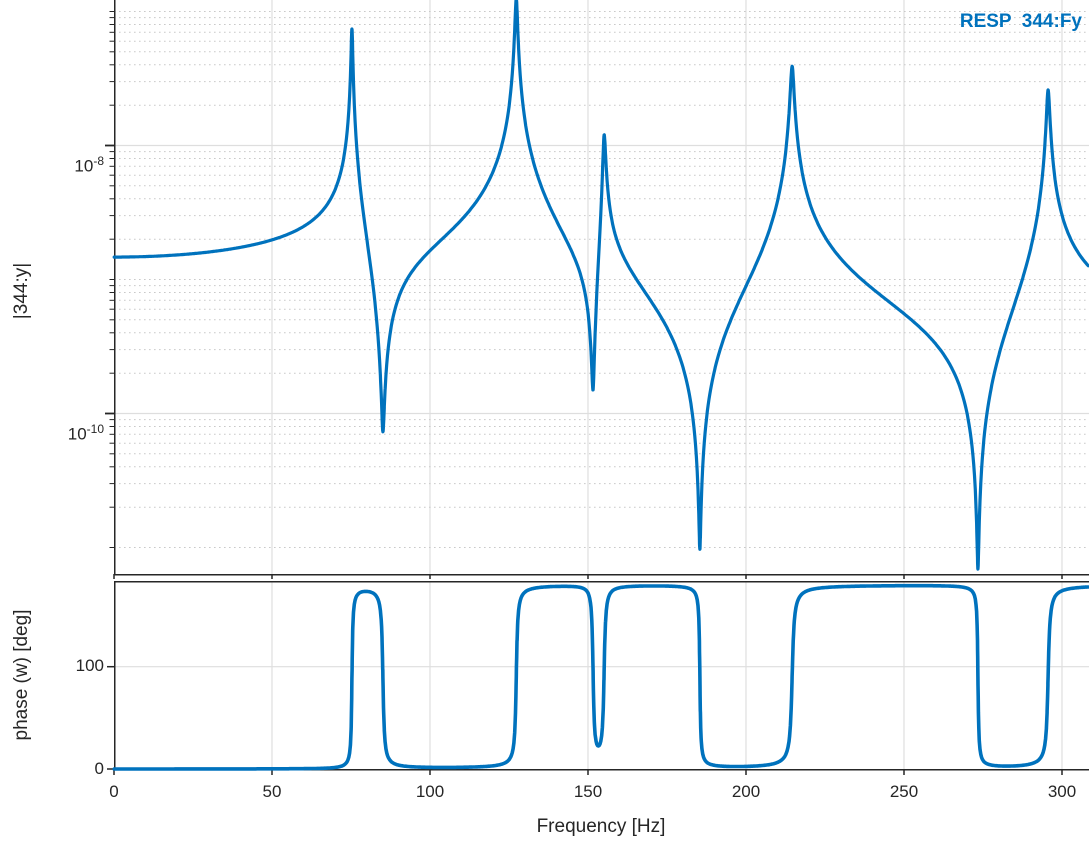  Describe the element at coordinates (544, 793) in the screenshot. I see `x-tick-labels: 0 50 100 150 200 250 300` at that location.